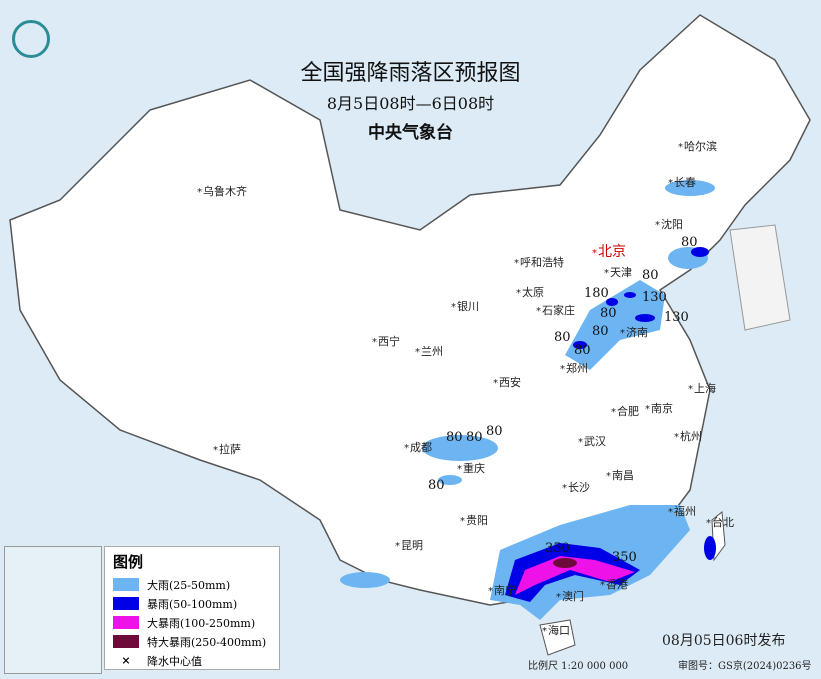  I want to click on city-label: 南宁, so click(502, 591).